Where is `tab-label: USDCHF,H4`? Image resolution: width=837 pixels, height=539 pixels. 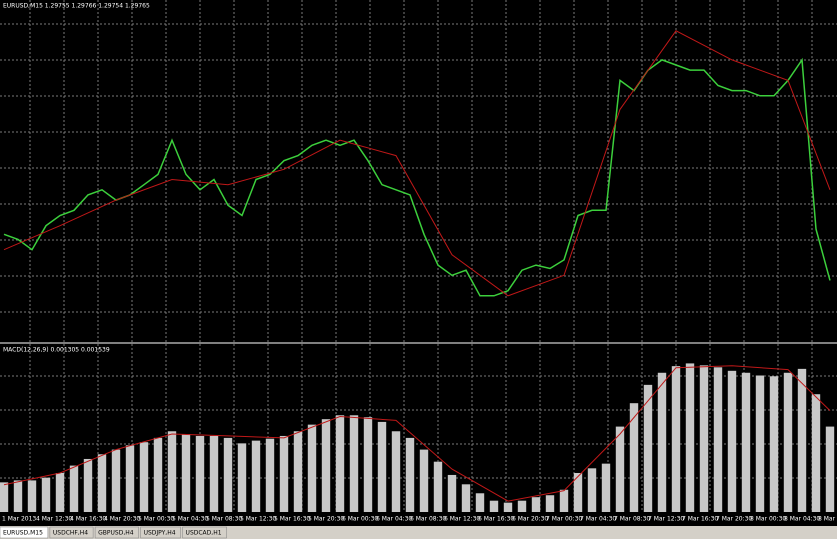
tab-label: USDCHF,H4 is located at coordinates (70, 533).